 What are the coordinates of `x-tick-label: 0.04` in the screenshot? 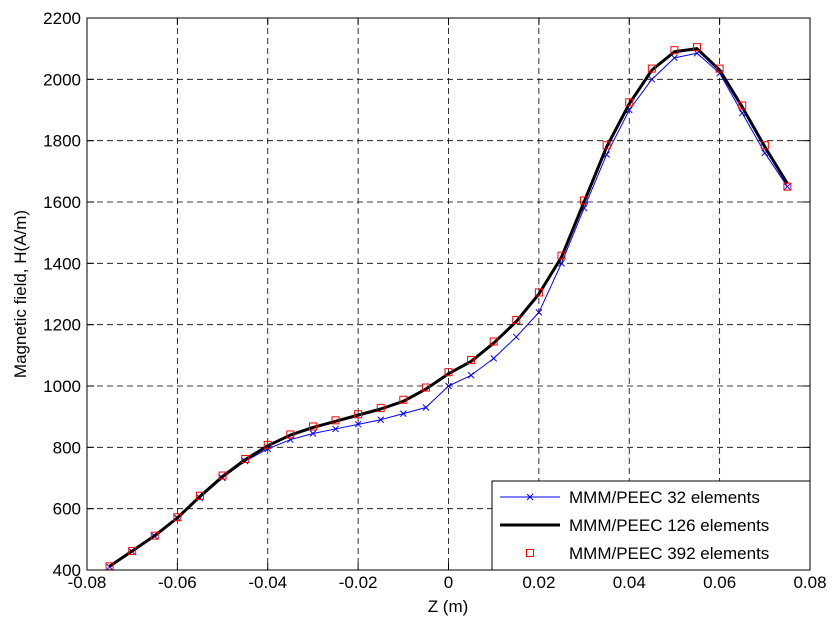 It's located at (629, 582).